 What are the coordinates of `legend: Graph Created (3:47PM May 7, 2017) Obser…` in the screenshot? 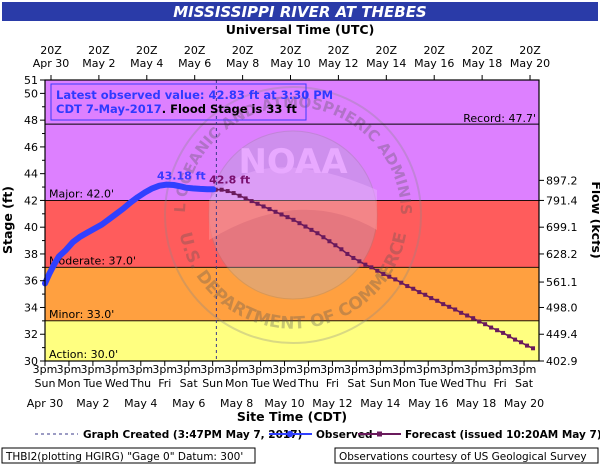 It's located at (317, 435).